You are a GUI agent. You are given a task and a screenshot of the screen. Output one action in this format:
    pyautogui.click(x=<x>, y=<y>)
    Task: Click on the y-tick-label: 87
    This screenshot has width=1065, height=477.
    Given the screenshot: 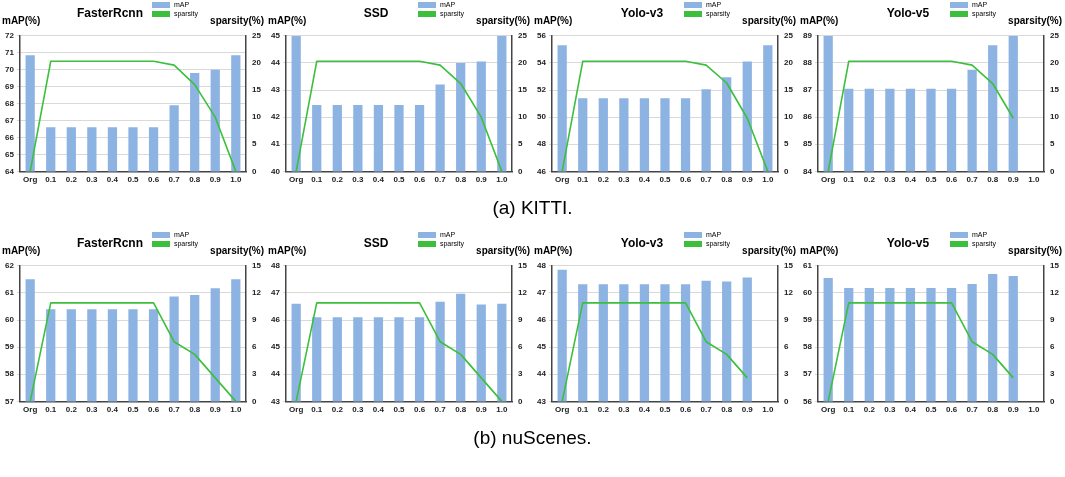 What is the action you would take?
    pyautogui.click(x=807, y=90)
    